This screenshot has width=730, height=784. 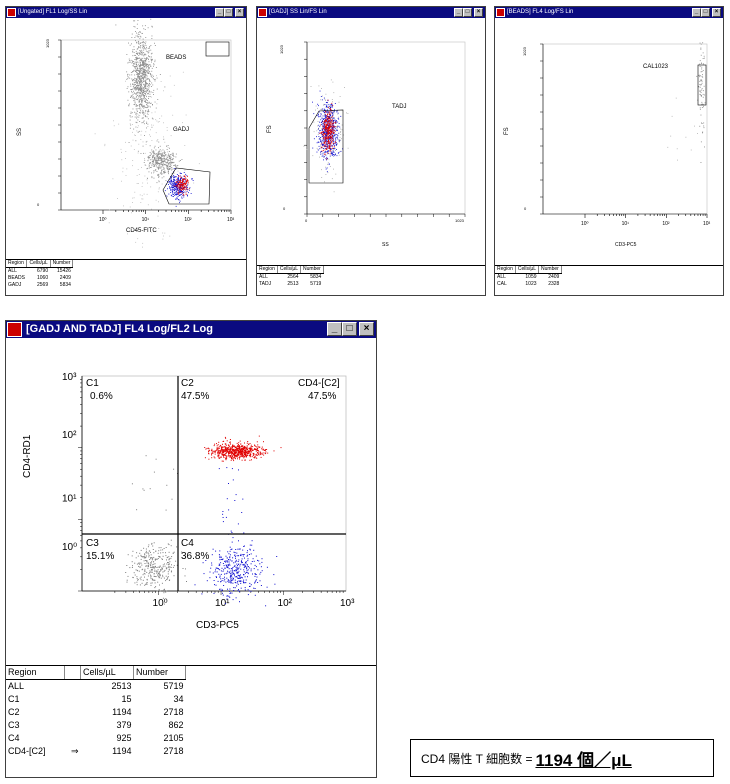 I want to click on table-row: ALL 1059 2409, so click(x=528, y=278).